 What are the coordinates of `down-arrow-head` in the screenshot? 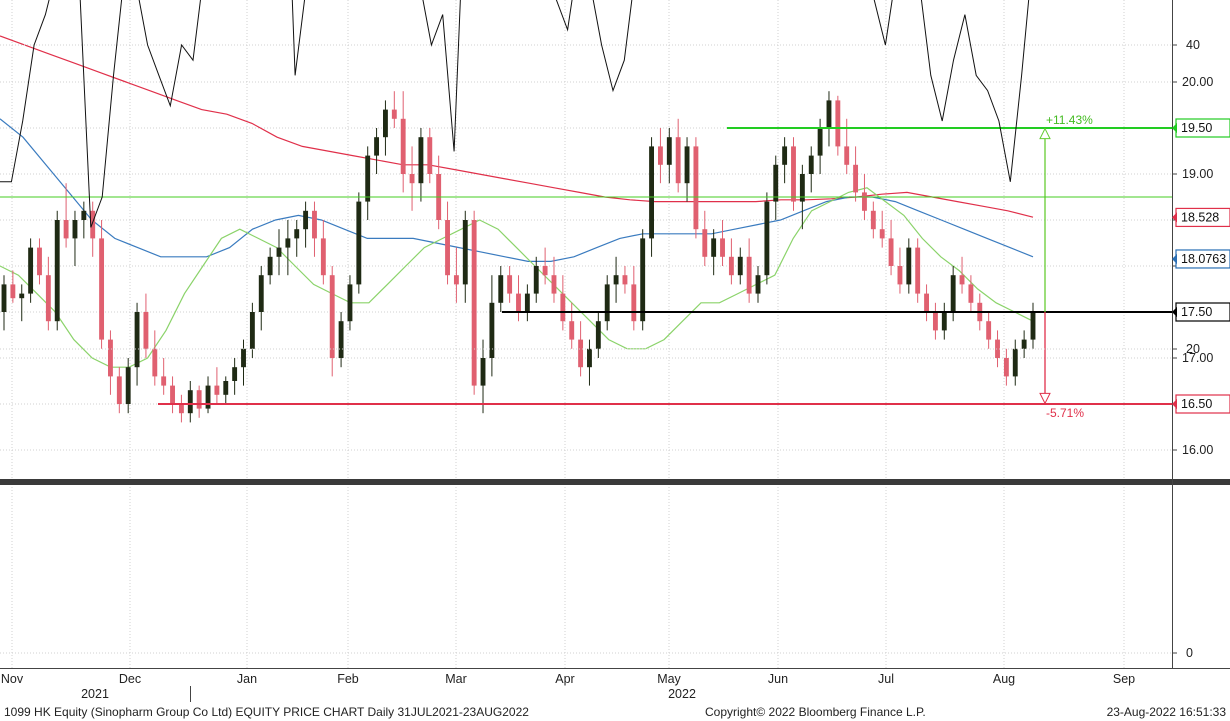 It's located at (1045, 398).